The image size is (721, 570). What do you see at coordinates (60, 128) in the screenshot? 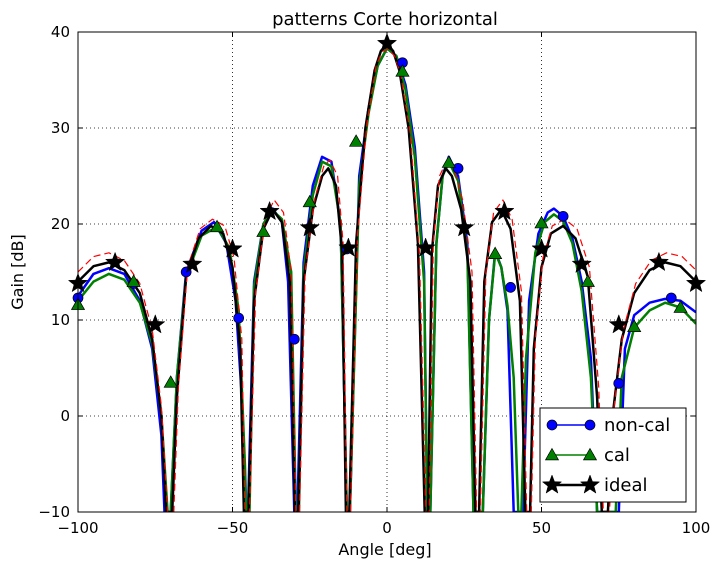
I see `y-tick-label: 30` at bounding box center [60, 128].